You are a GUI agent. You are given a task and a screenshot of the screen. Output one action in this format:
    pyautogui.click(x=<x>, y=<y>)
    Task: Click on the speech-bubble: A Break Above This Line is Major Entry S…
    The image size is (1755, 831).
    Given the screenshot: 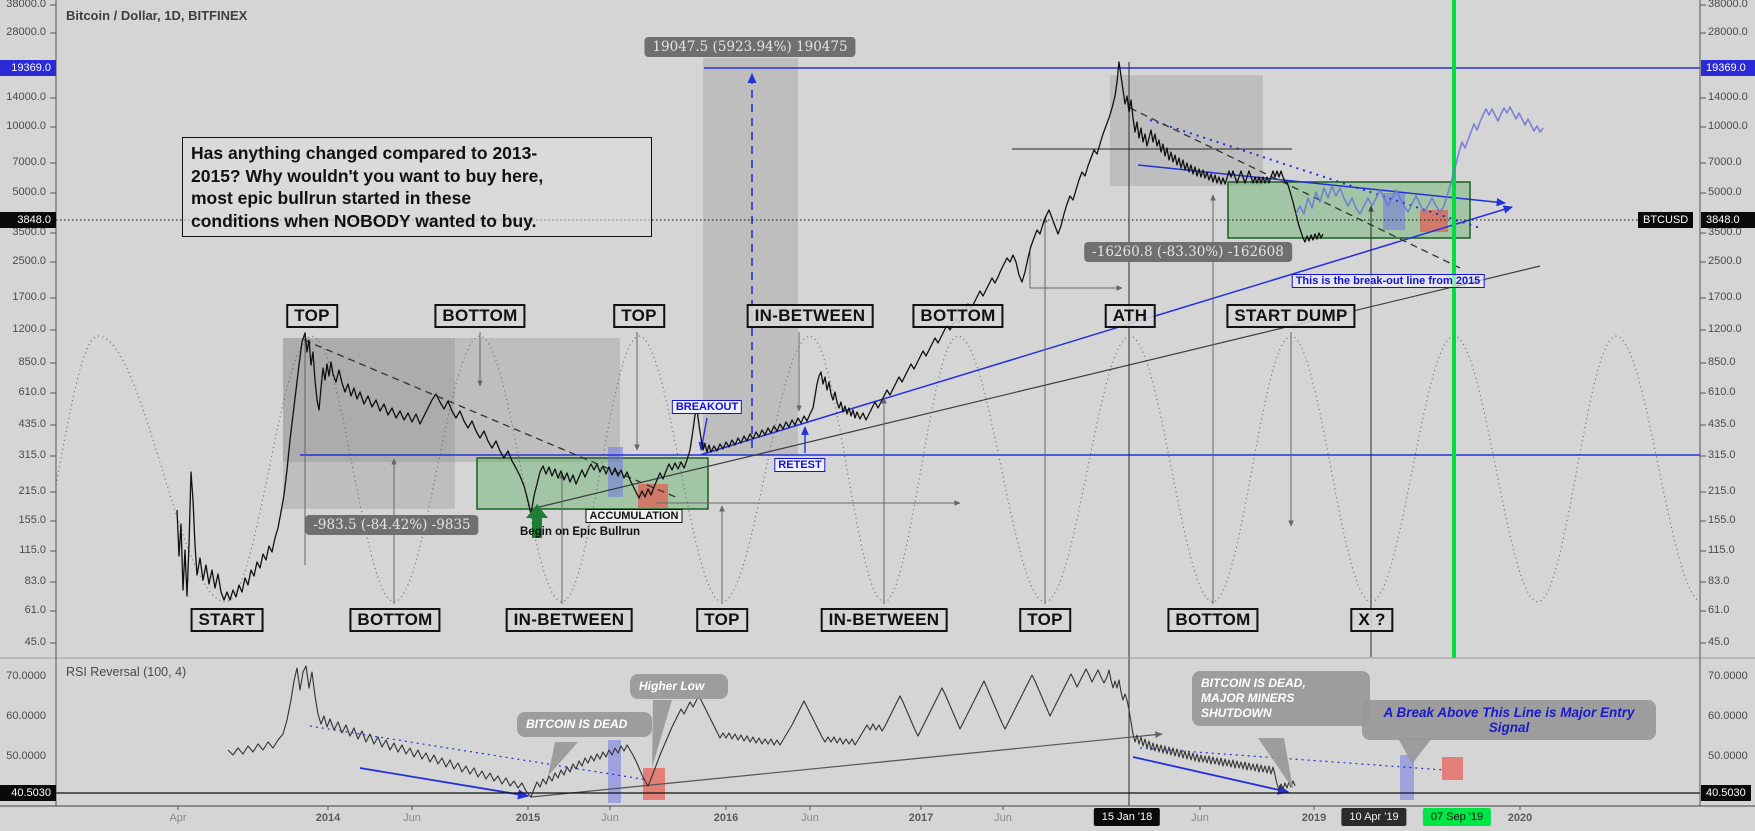 What is the action you would take?
    pyautogui.click(x=1509, y=720)
    